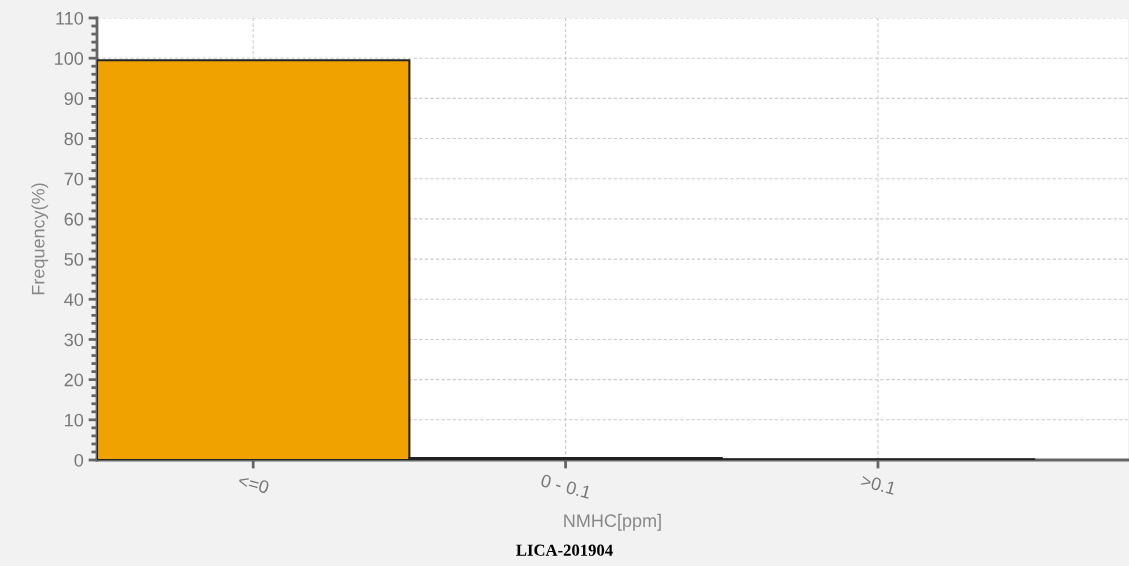  I want to click on text: LICA-201904, so click(564, 550).